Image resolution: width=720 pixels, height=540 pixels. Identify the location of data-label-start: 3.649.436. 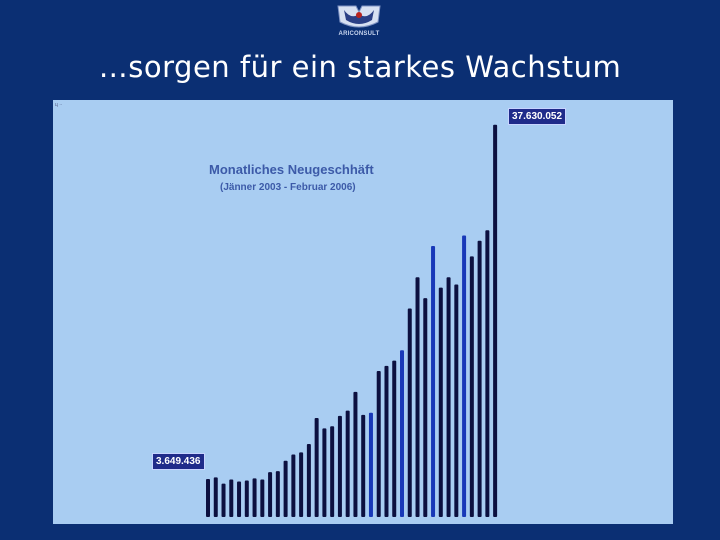
(178, 461).